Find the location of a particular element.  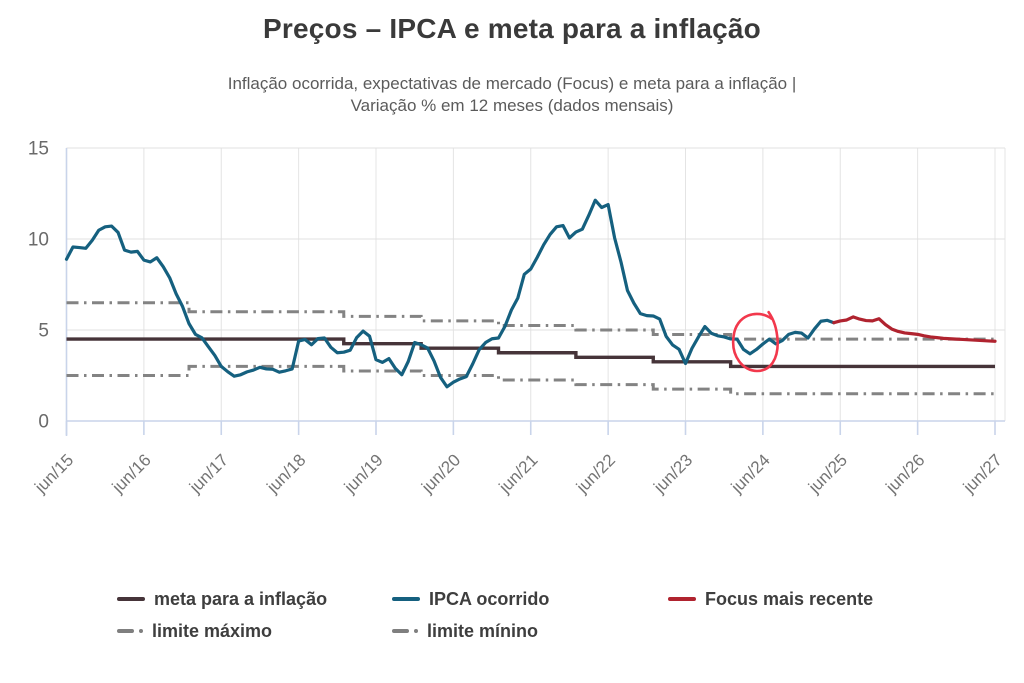

x-tick-label: jun/15 is located at coordinates (53, 473).